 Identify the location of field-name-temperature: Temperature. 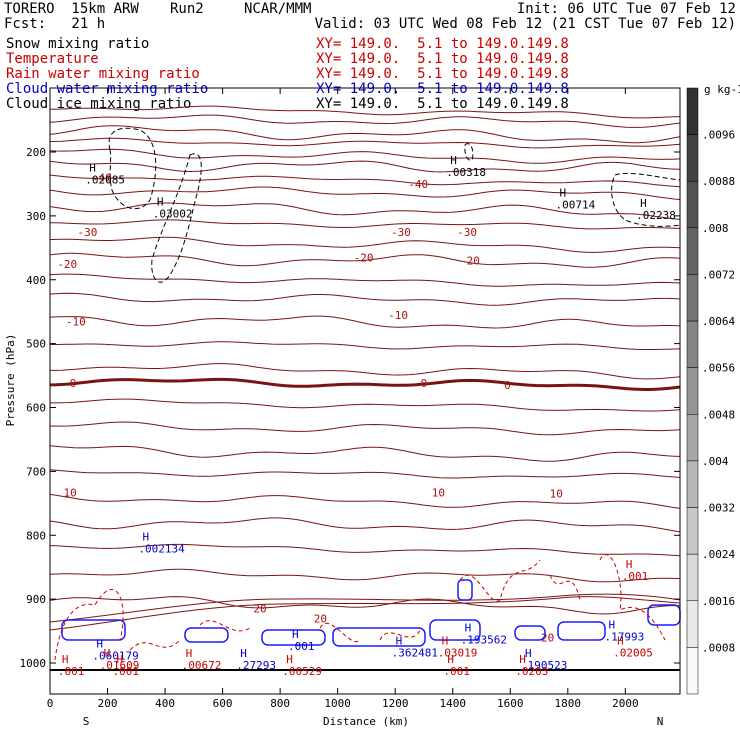
(52, 59).